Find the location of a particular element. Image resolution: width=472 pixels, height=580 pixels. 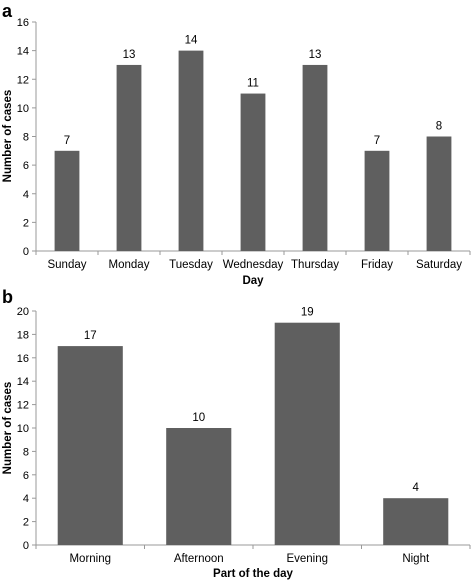

panel-a-letter: a is located at coordinates (7, 11).